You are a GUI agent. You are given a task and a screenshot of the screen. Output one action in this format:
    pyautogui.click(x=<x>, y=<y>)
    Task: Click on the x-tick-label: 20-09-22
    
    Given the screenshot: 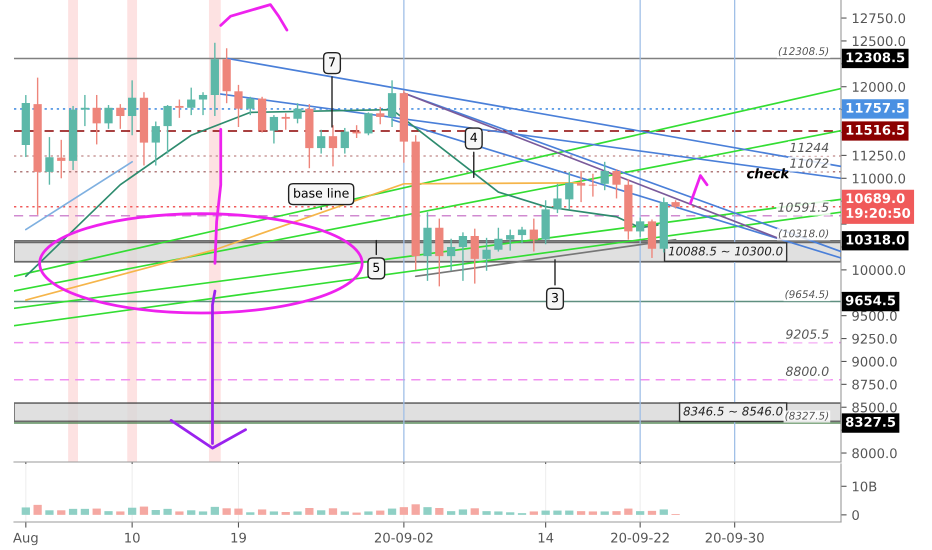 What is the action you would take?
    pyautogui.click(x=640, y=537)
    